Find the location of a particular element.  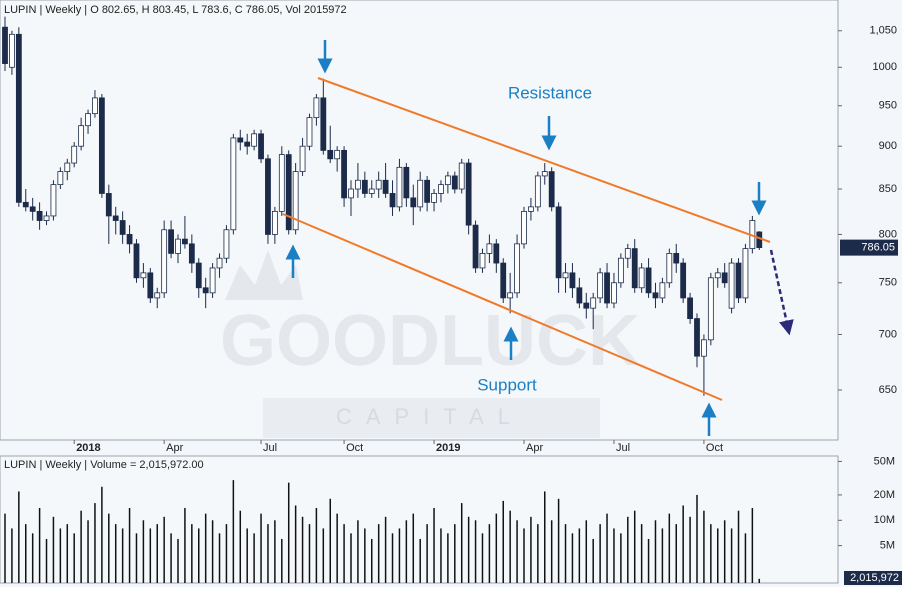

y-tick-label: 1,050 is located at coordinates (883, 31).